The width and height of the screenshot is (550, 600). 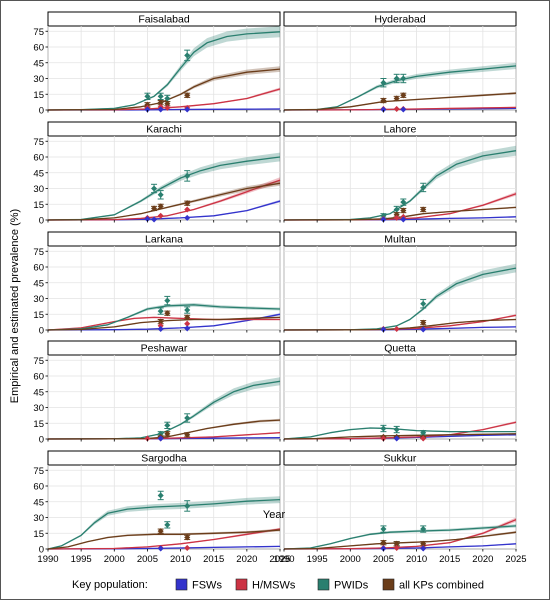 I want to click on x-tick-label: 2015, so click(x=213, y=559).